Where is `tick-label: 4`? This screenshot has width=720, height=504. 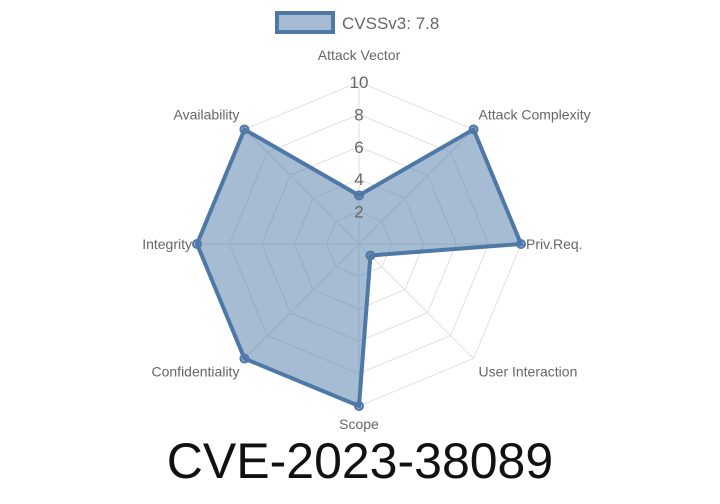
tick-label: 4 is located at coordinates (358, 179).